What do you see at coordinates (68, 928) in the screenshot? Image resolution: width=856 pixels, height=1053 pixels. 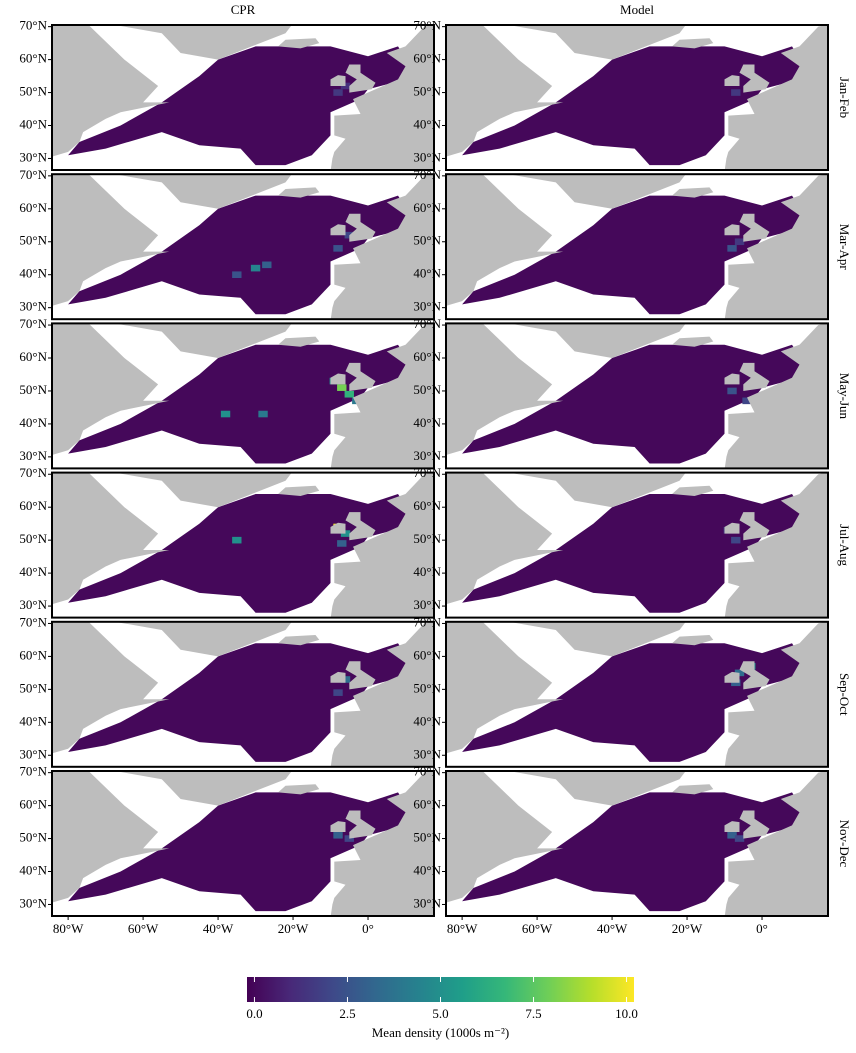 I see `x-tick-label: 80°W` at bounding box center [68, 928].